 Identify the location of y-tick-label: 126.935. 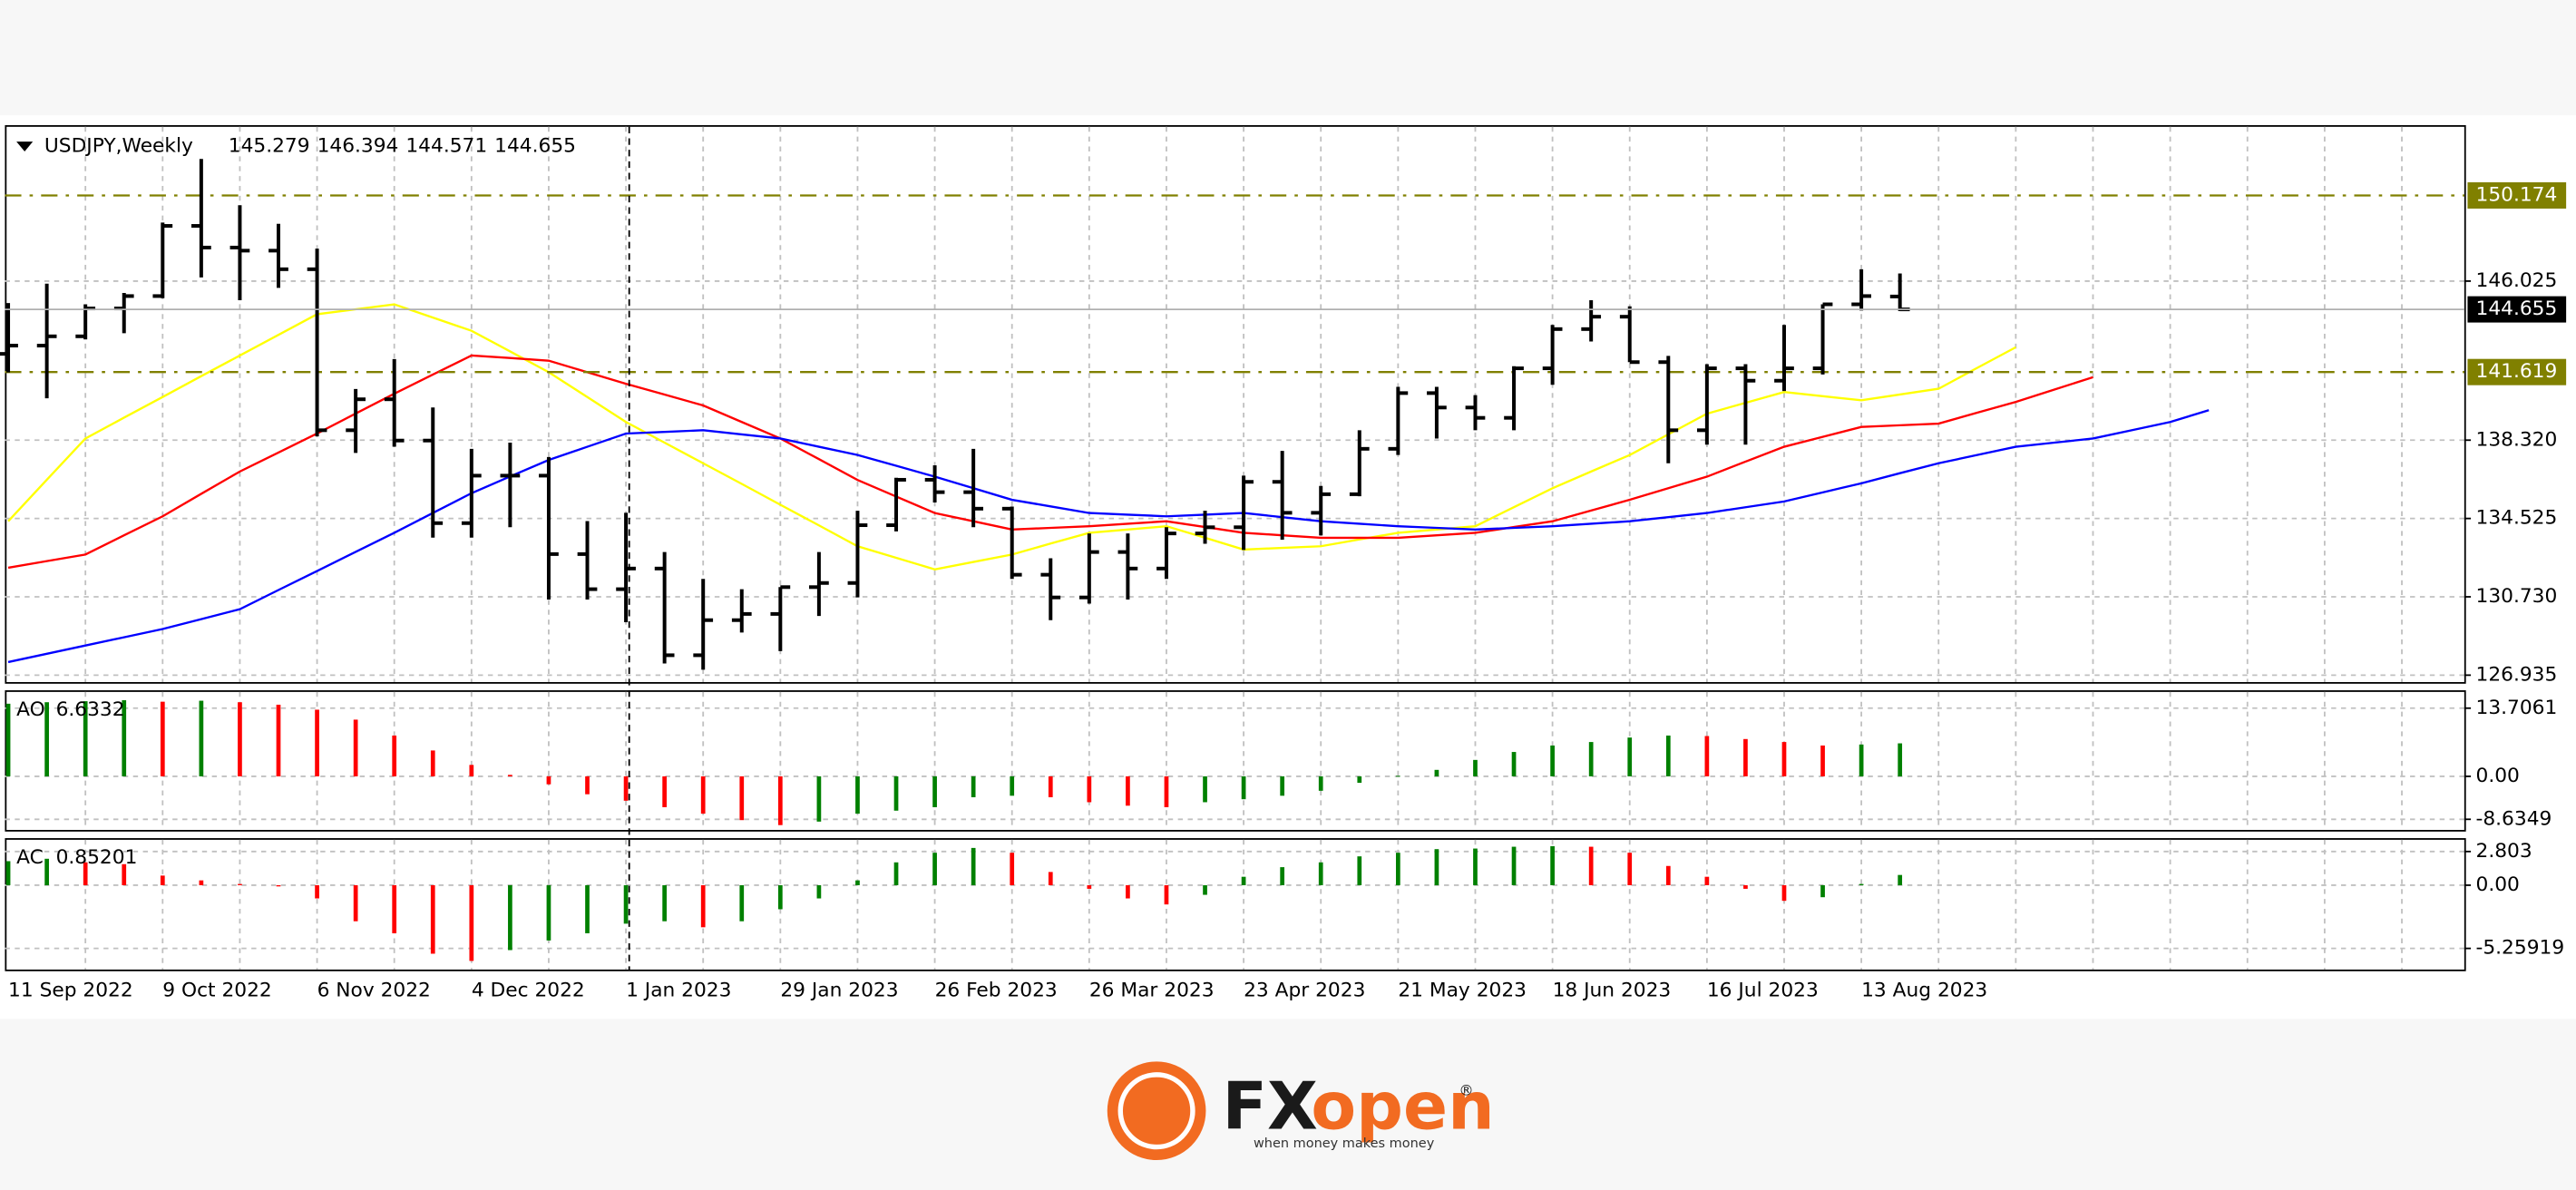
(2517, 674).